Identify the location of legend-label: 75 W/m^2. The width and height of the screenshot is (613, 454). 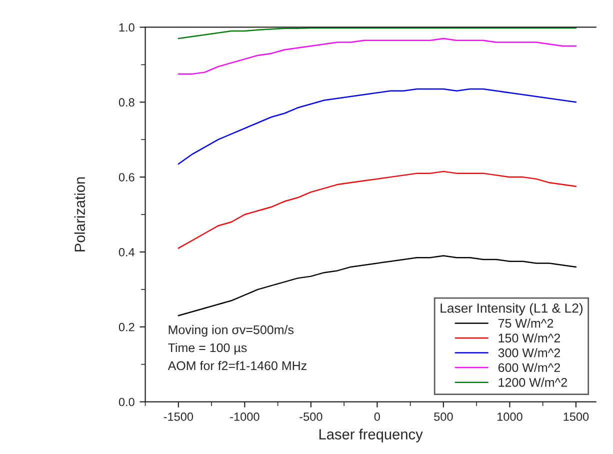
(526, 323).